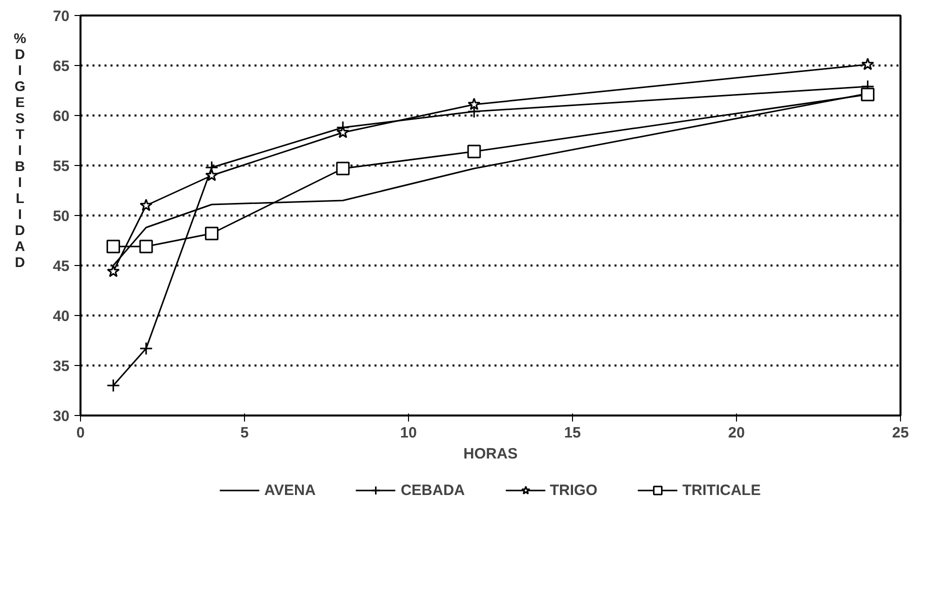  Describe the element at coordinates (408, 433) in the screenshot. I see `x-tick-label: 10` at that location.